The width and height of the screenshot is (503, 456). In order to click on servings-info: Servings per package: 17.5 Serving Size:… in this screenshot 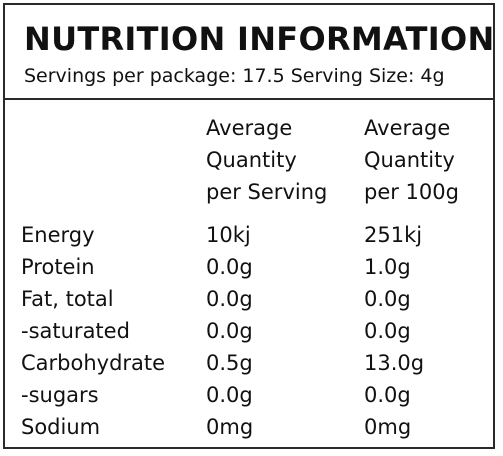, I will do `click(234, 76)`.